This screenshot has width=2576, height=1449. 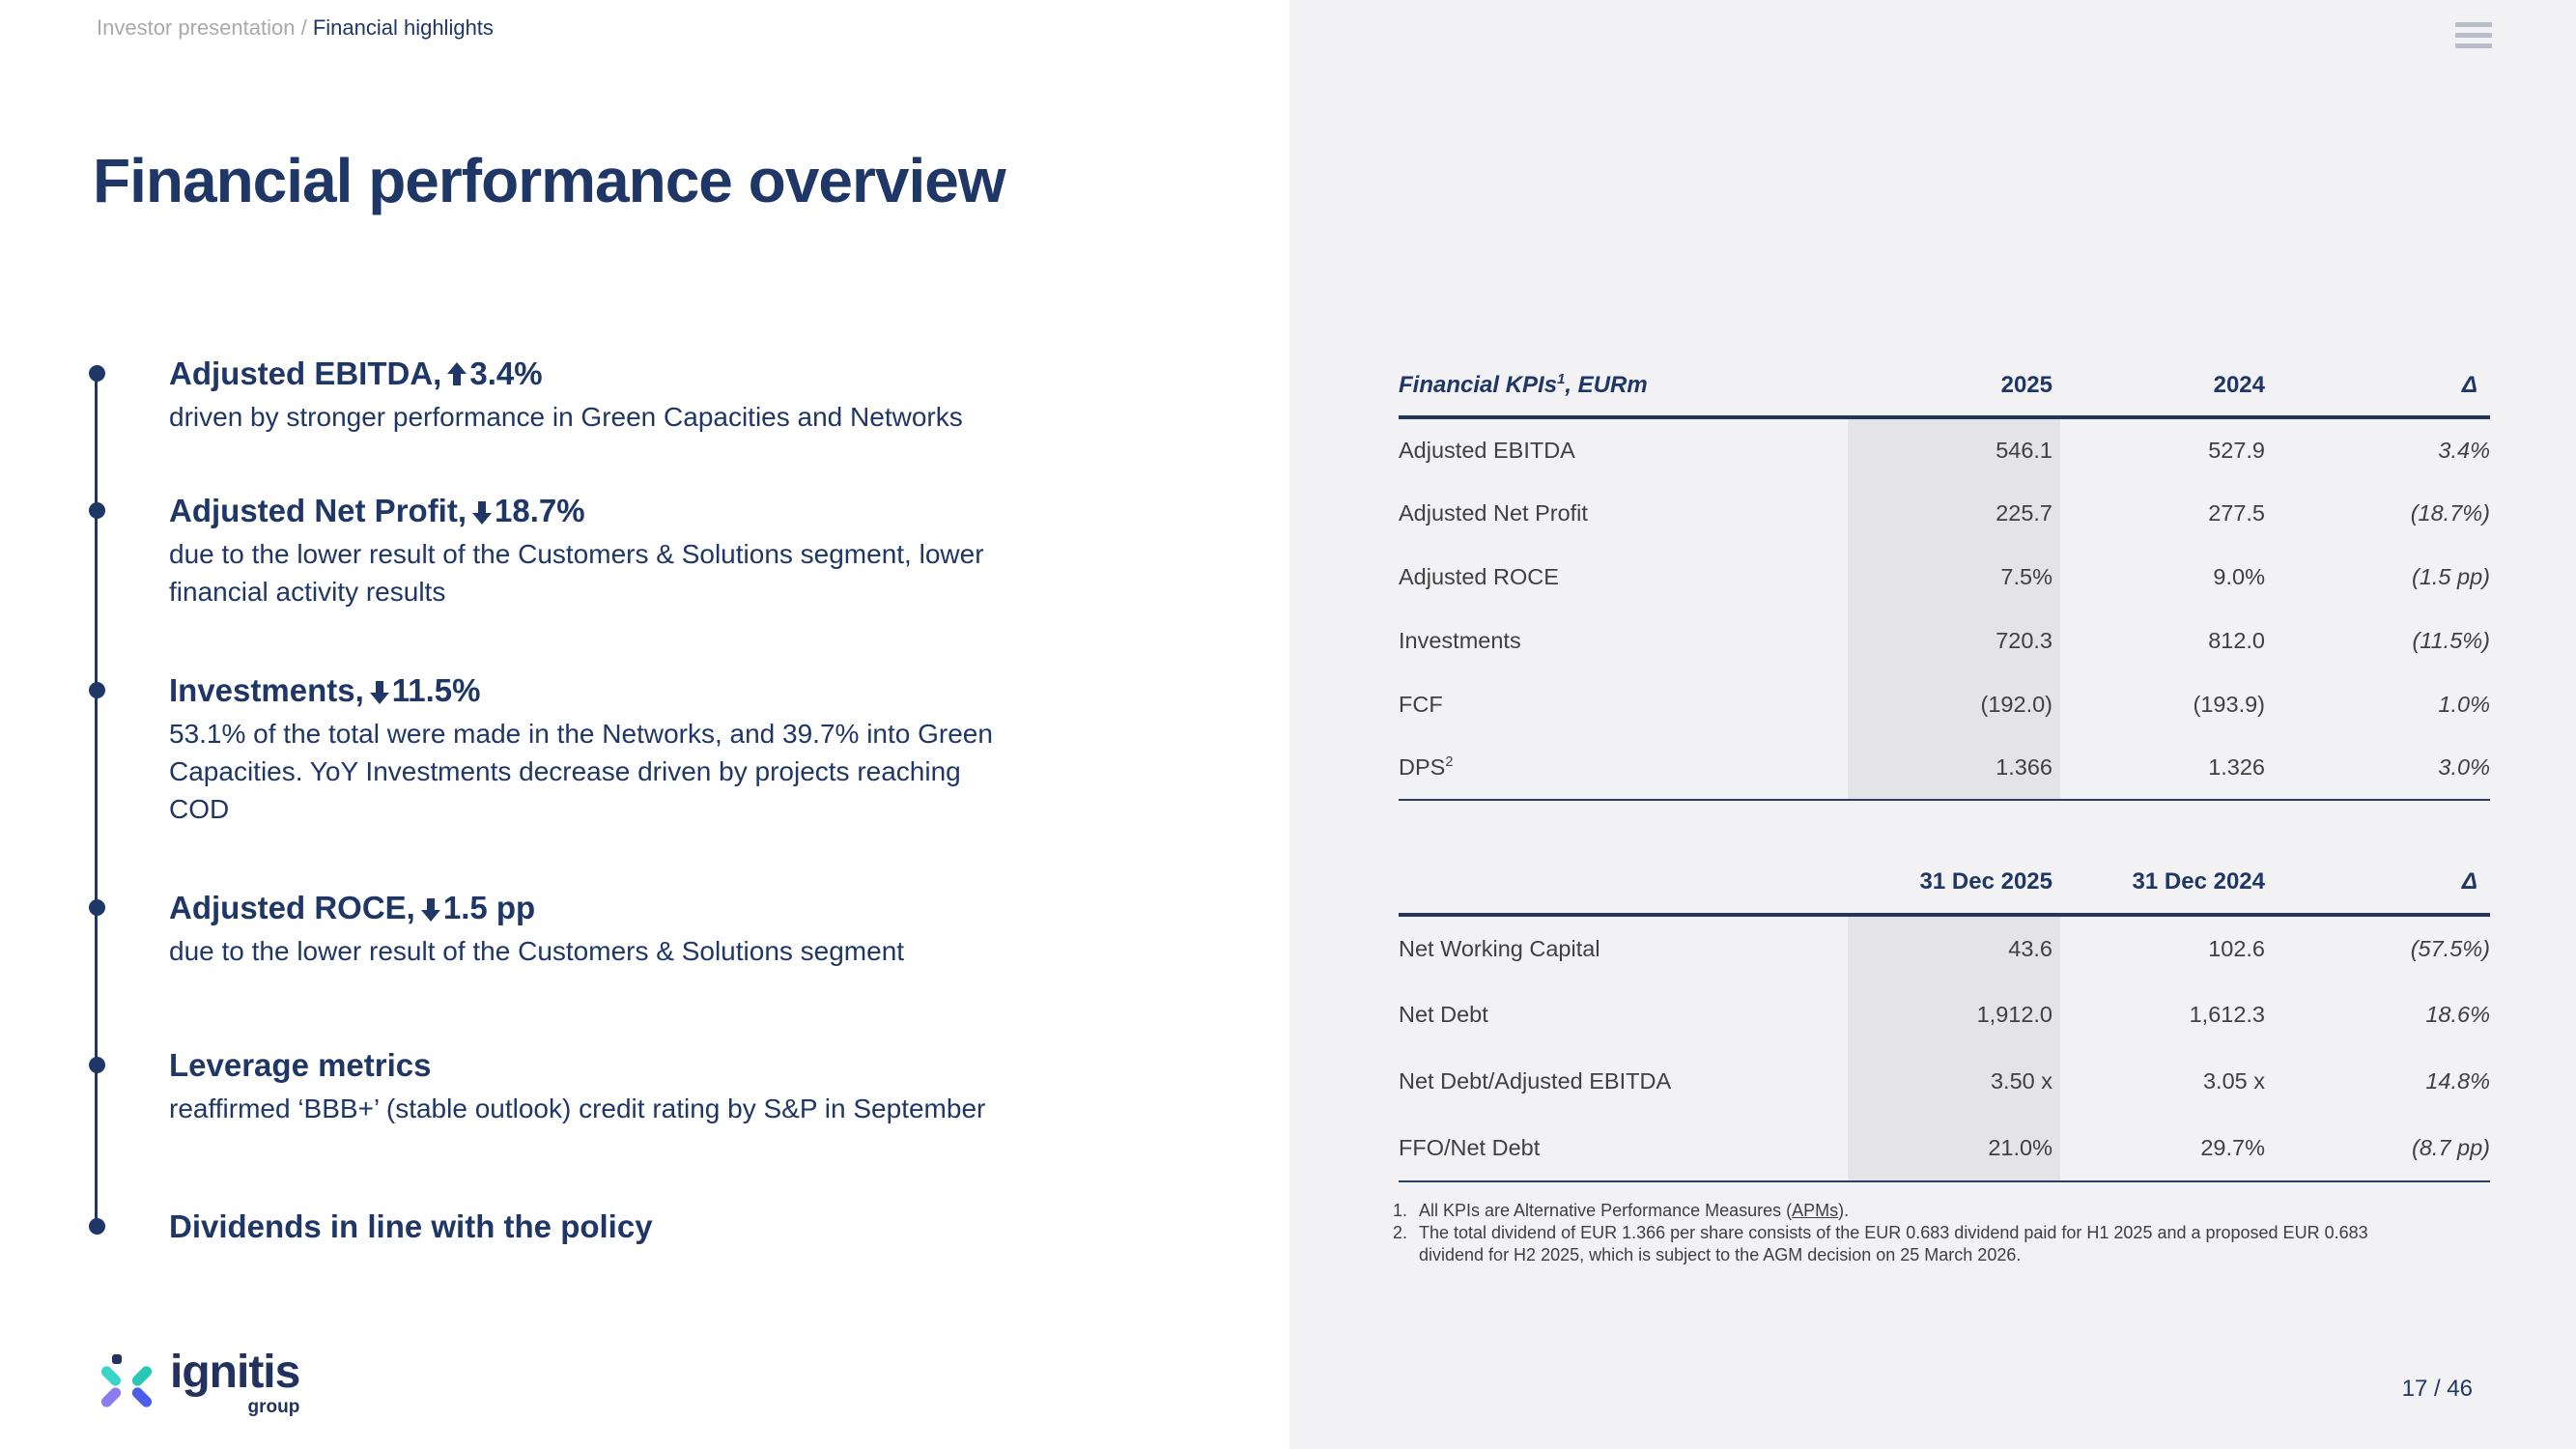 I want to click on bullet-heading: Adjusted Net Profit, 18.7%, so click(x=699, y=511).